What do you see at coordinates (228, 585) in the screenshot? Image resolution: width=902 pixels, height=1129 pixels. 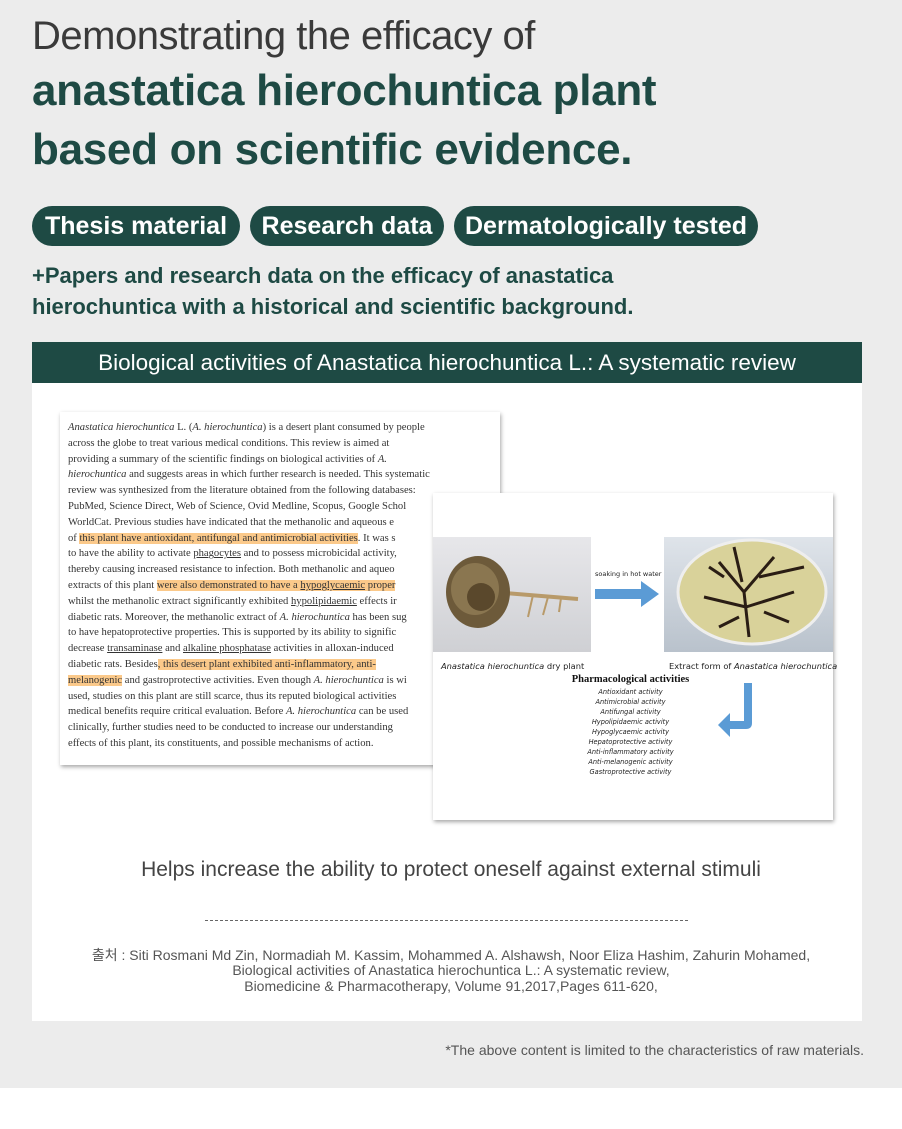 I see `highlighted-text: were also demonstrated to have a` at bounding box center [228, 585].